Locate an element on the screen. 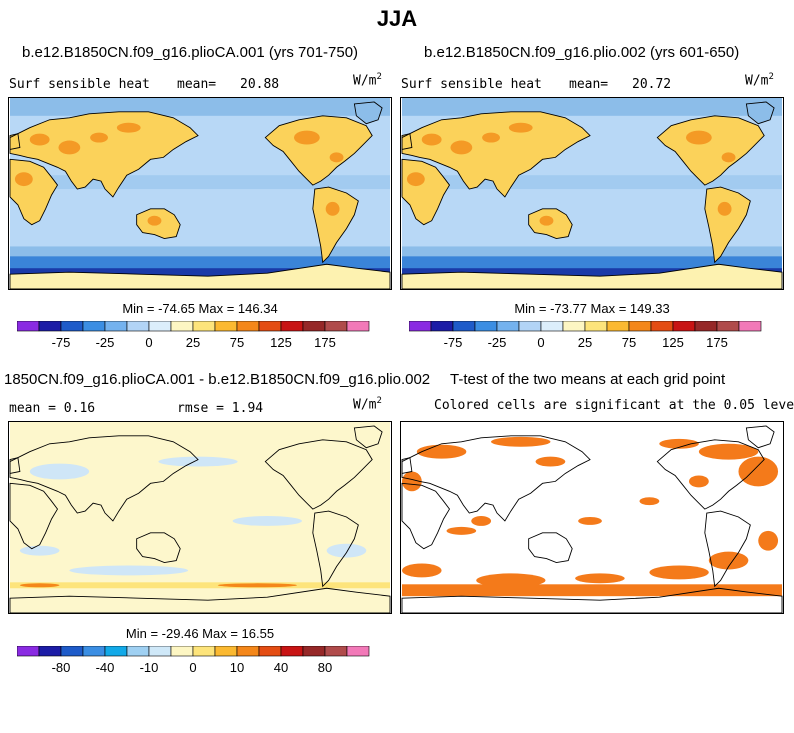 The width and height of the screenshot is (794, 733). panel-3-map is located at coordinates (200, 517).